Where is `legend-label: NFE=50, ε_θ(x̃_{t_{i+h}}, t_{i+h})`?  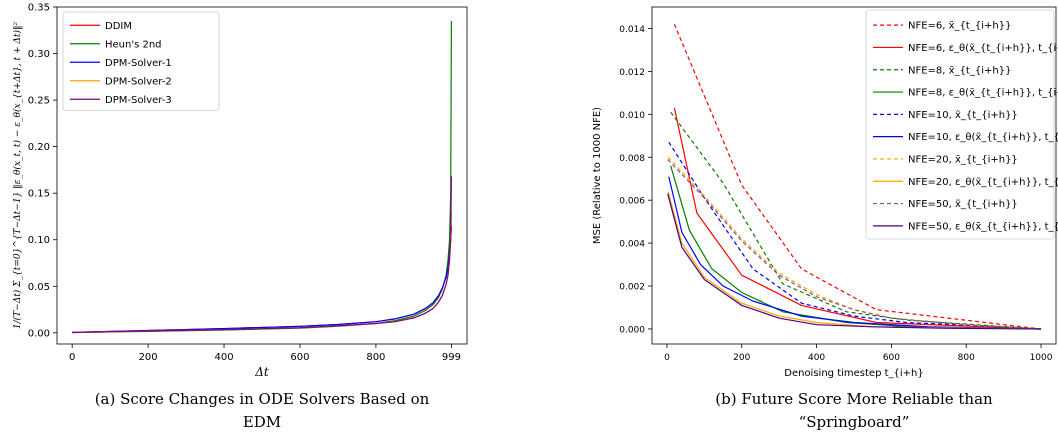 legend-label: NFE=50, ε_θ(x̃_{t_{i+h}}, t_{i+h}) is located at coordinates (983, 226).